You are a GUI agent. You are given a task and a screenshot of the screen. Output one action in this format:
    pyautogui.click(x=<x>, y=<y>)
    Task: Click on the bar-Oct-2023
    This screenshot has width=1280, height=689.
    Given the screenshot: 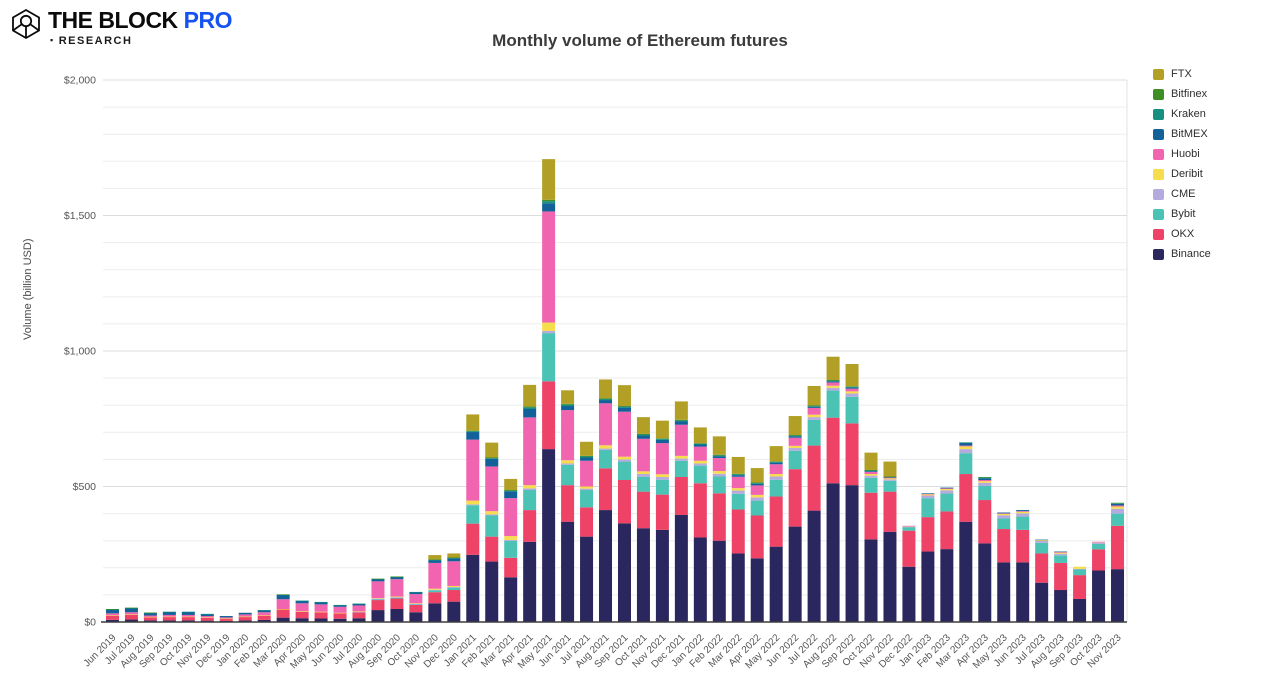 What is the action you would take?
    pyautogui.click(x=1099, y=581)
    